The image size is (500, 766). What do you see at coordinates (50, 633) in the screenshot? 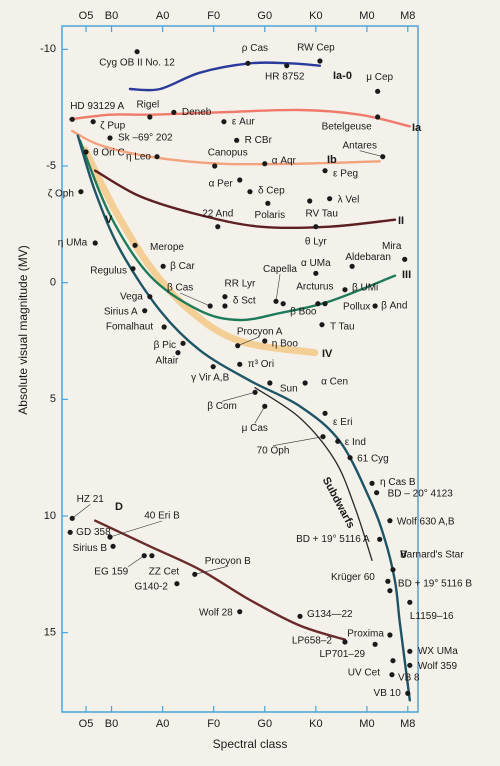
I see `y-tick-label: 15` at bounding box center [50, 633].